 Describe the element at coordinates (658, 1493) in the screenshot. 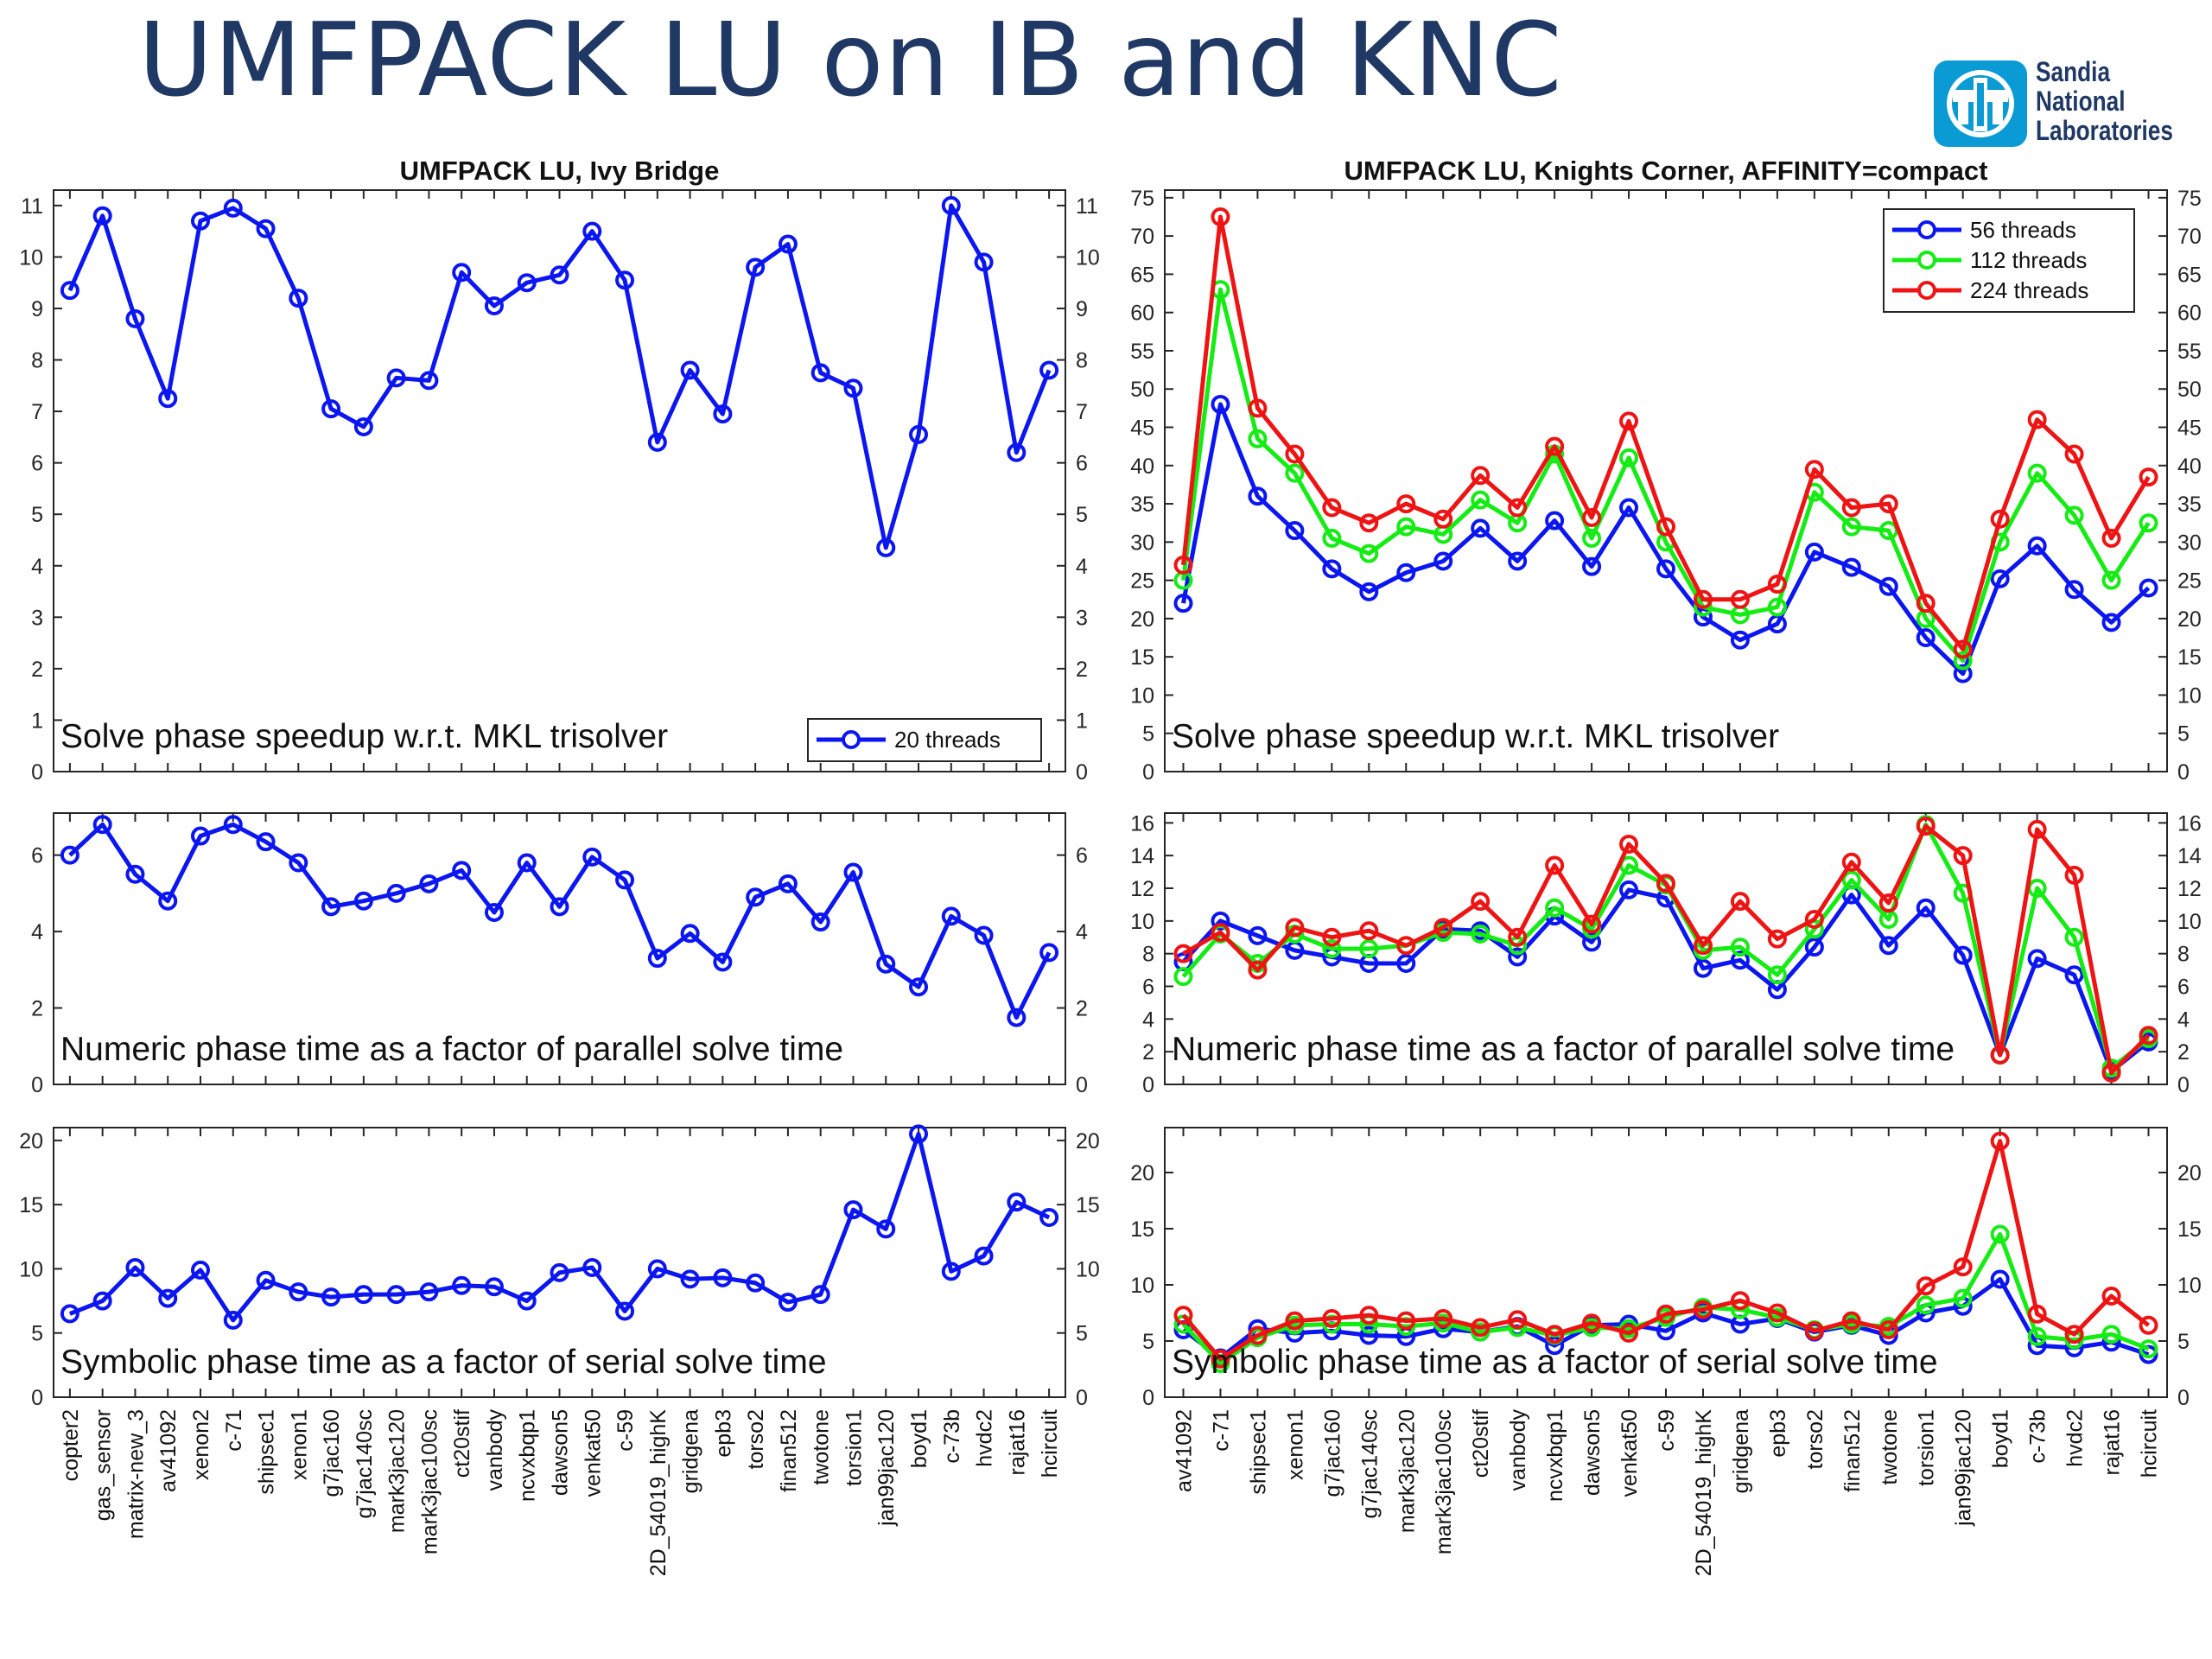

I see `x-category-label: 2D_54019_highK` at that location.